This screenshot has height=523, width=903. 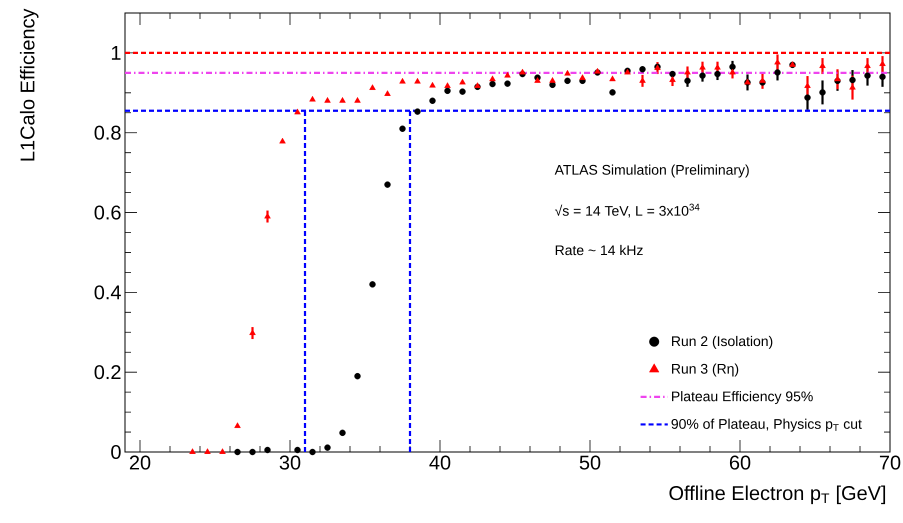 I want to click on annotation: √s = 14 TeV, L = 3x10$^{34}$, so click(x=627, y=211).